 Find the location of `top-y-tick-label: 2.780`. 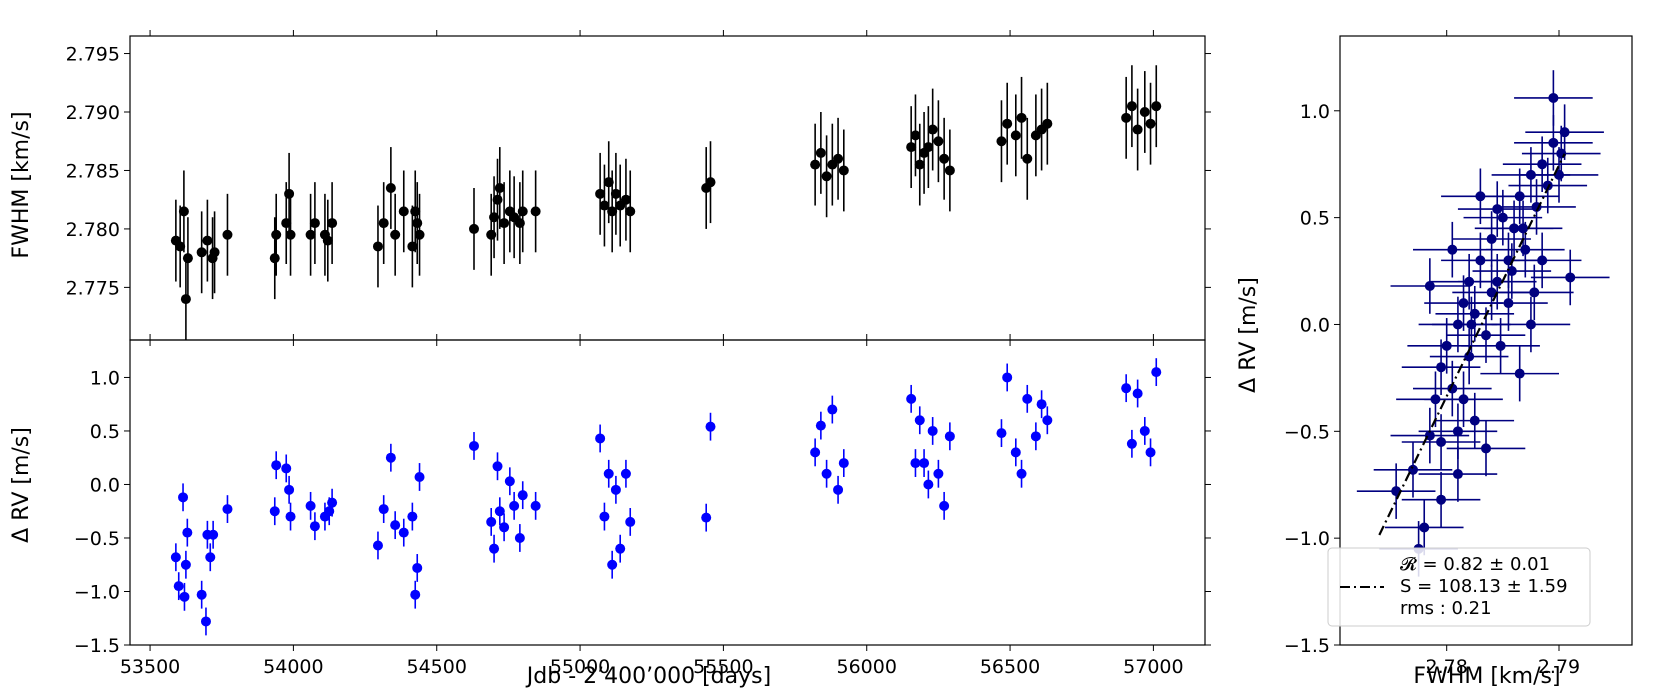

top-y-tick-label: 2.780 is located at coordinates (93, 230).